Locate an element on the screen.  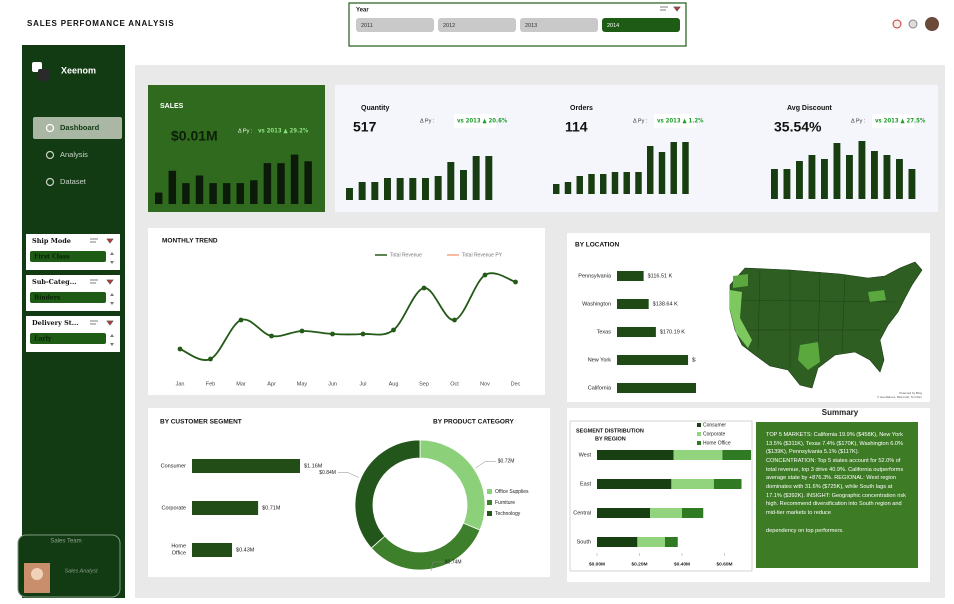
x-tick-label: Aug is located at coordinates (394, 384).